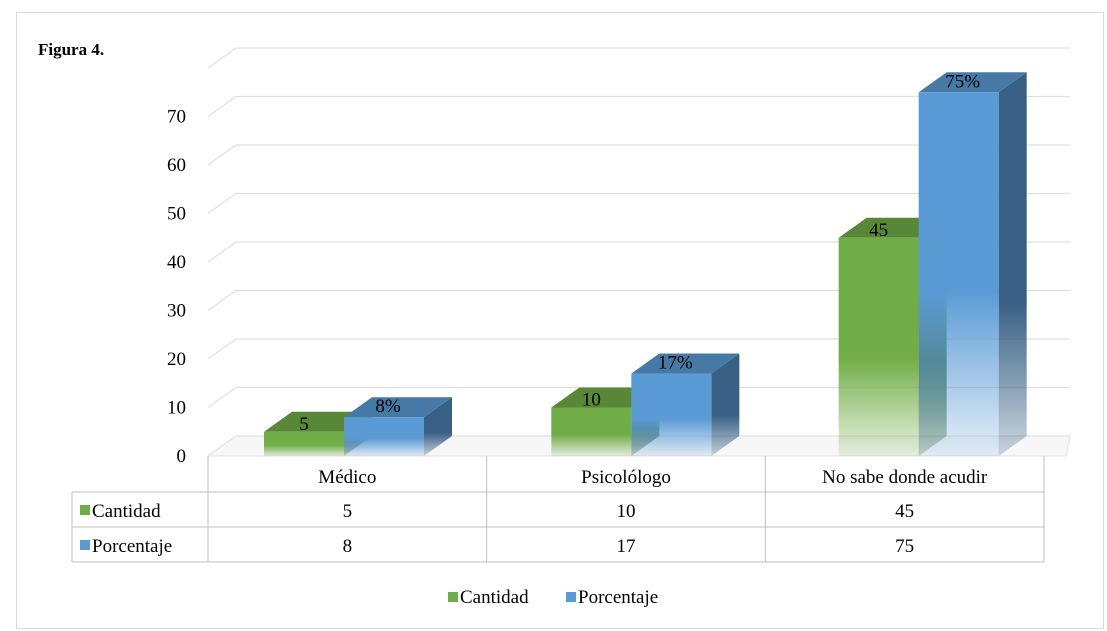 The height and width of the screenshot is (631, 1107). Describe the element at coordinates (176, 359) in the screenshot. I see `y-tick-label: 20` at that location.